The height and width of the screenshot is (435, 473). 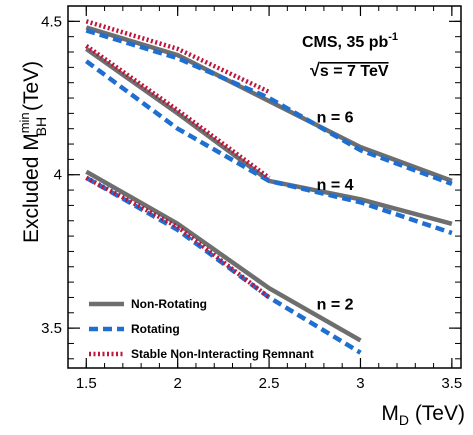 What do you see at coordinates (335, 185) in the screenshot?
I see `series-annotation: n = 4` at bounding box center [335, 185].